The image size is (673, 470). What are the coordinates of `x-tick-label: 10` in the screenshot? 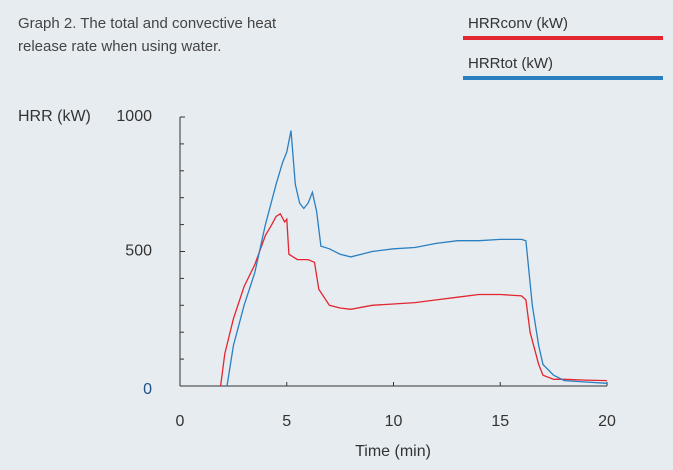 It's located at (394, 421).